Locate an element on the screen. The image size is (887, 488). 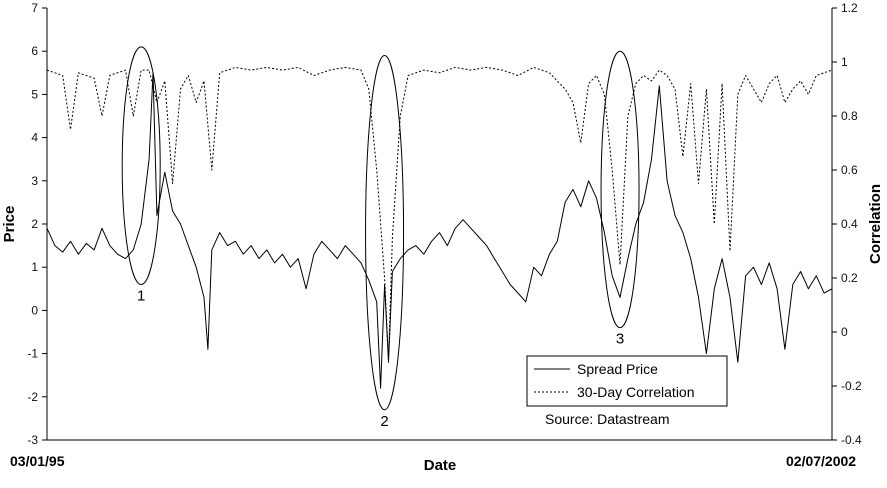
left-tick-label: 4 is located at coordinates (34, 138).